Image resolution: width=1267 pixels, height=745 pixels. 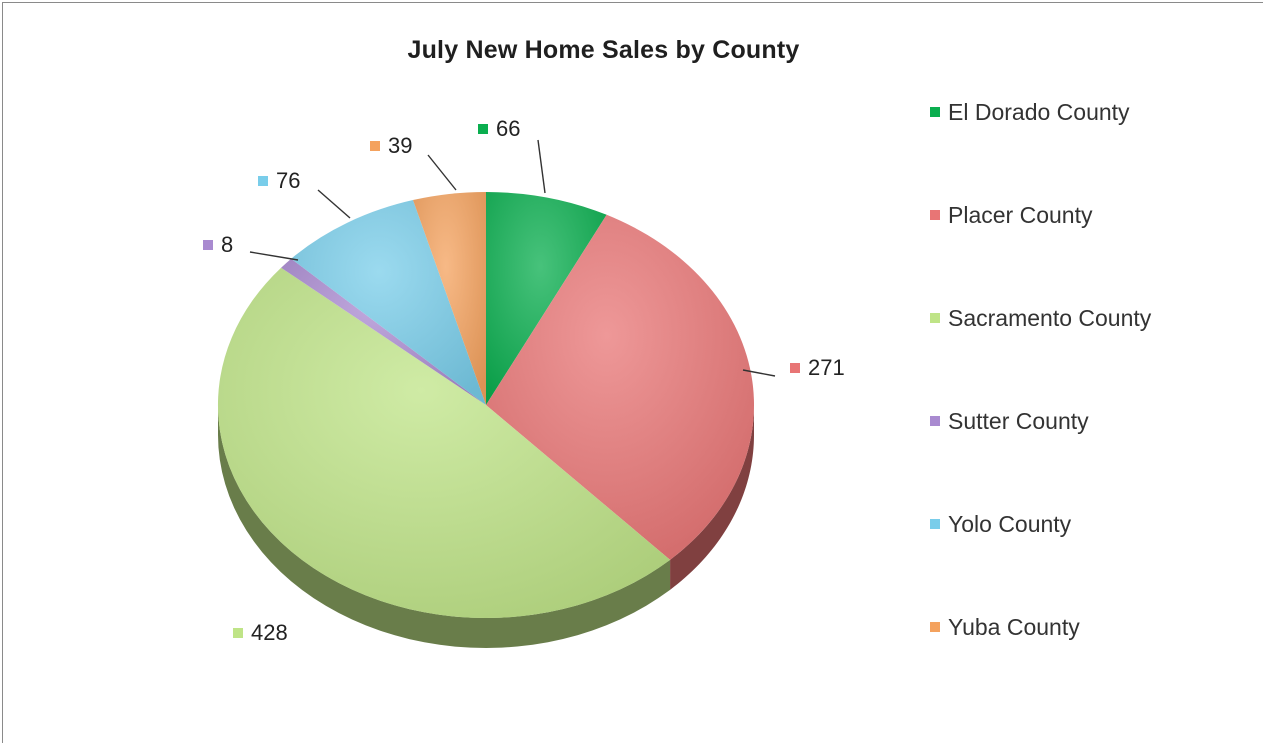 What do you see at coordinates (620, 387) in the screenshot?
I see `pie-slice-placer-county` at bounding box center [620, 387].